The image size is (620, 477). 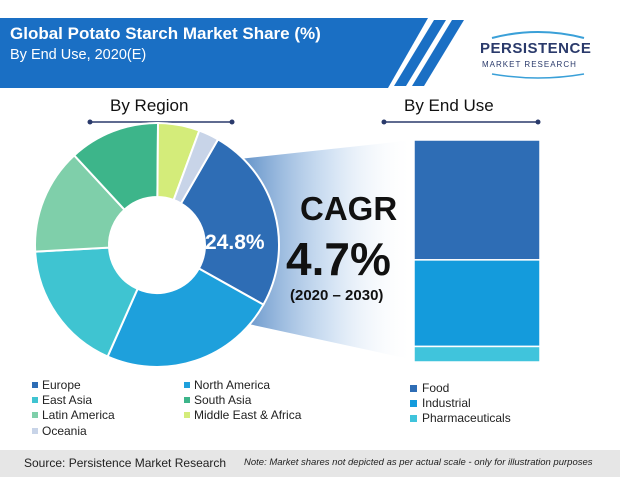 What do you see at coordinates (90, 122) in the screenshot?
I see `region-arrow-left-dot` at bounding box center [90, 122].